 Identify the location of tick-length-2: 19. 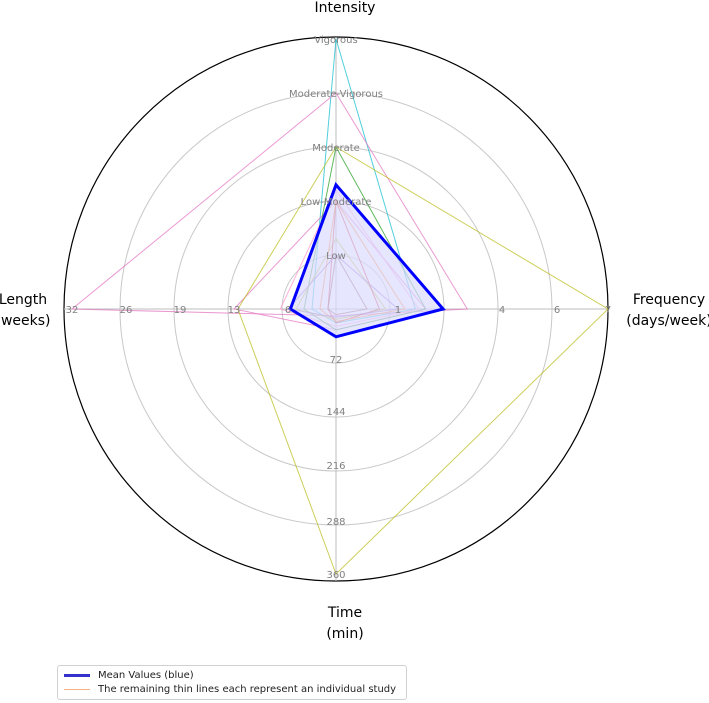
(180, 310).